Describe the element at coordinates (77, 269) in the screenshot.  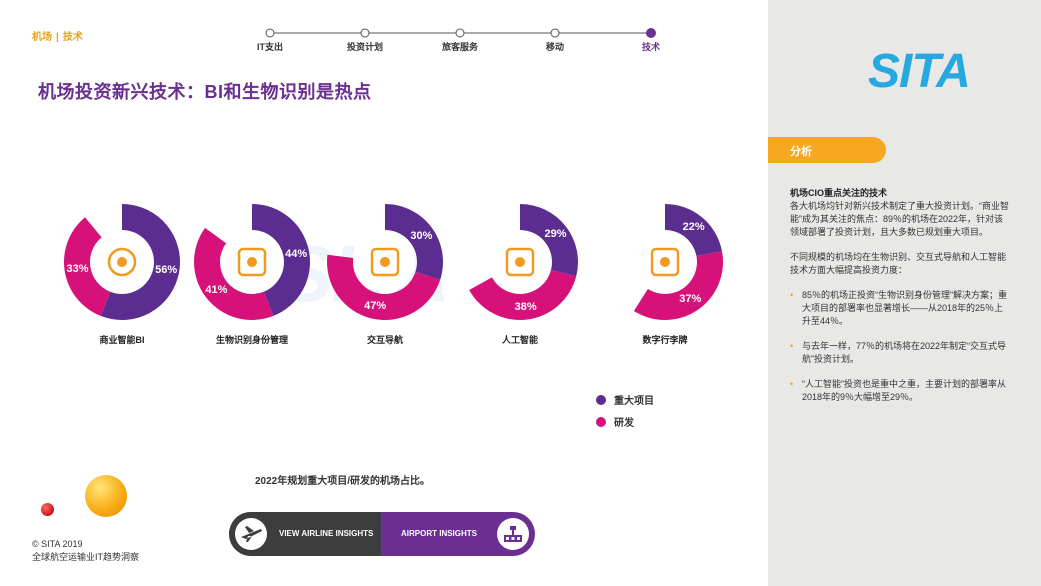
I see `donut-label-rnd: 33%` at that location.